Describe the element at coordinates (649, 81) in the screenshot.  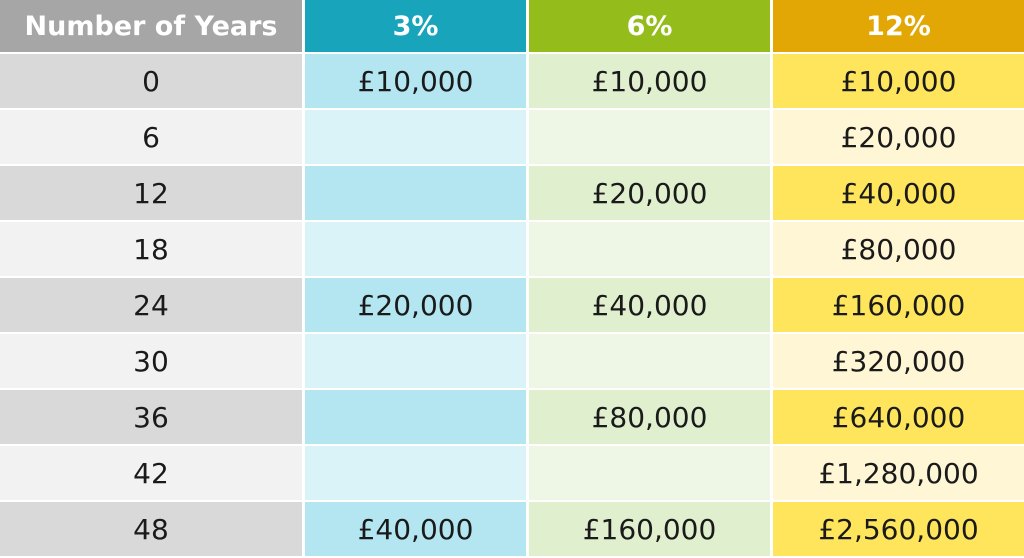
I see `rate-6-cell: £10,000` at that location.